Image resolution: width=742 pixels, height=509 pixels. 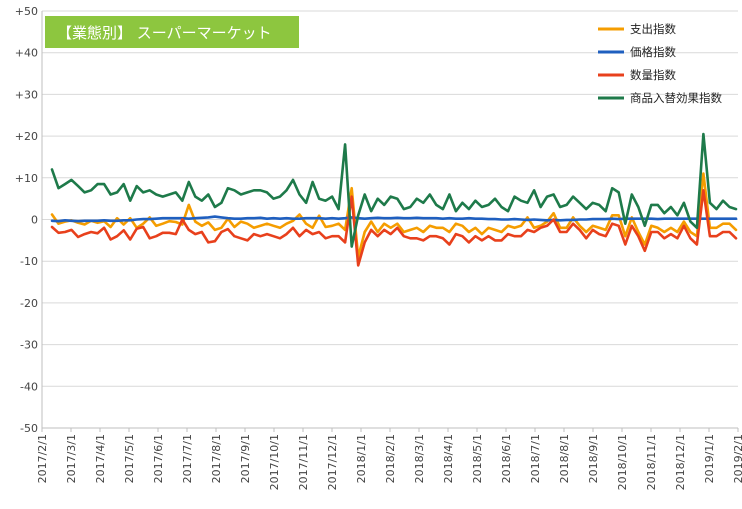 I want to click on x-tick-label: 2018/5/1, so click(x=477, y=458).